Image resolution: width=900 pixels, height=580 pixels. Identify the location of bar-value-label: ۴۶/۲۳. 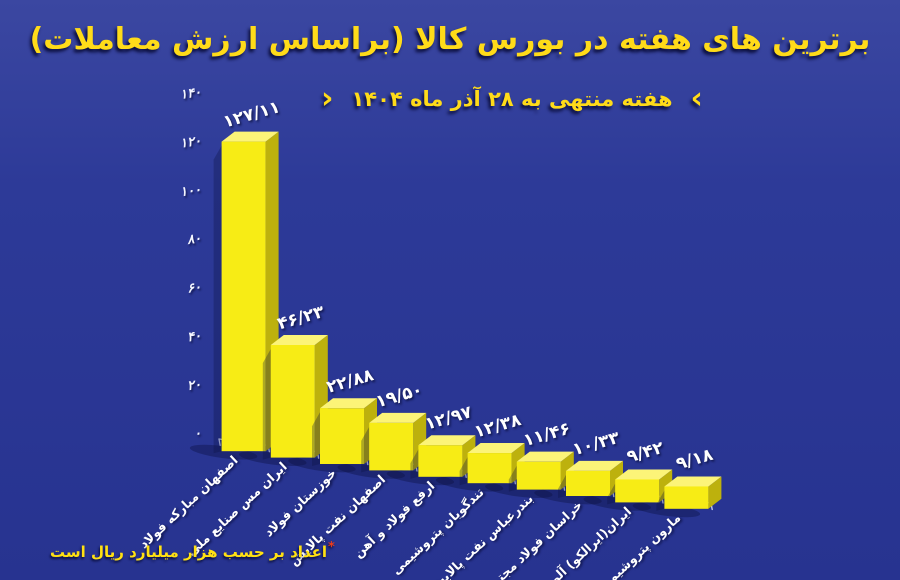
(301, 318).